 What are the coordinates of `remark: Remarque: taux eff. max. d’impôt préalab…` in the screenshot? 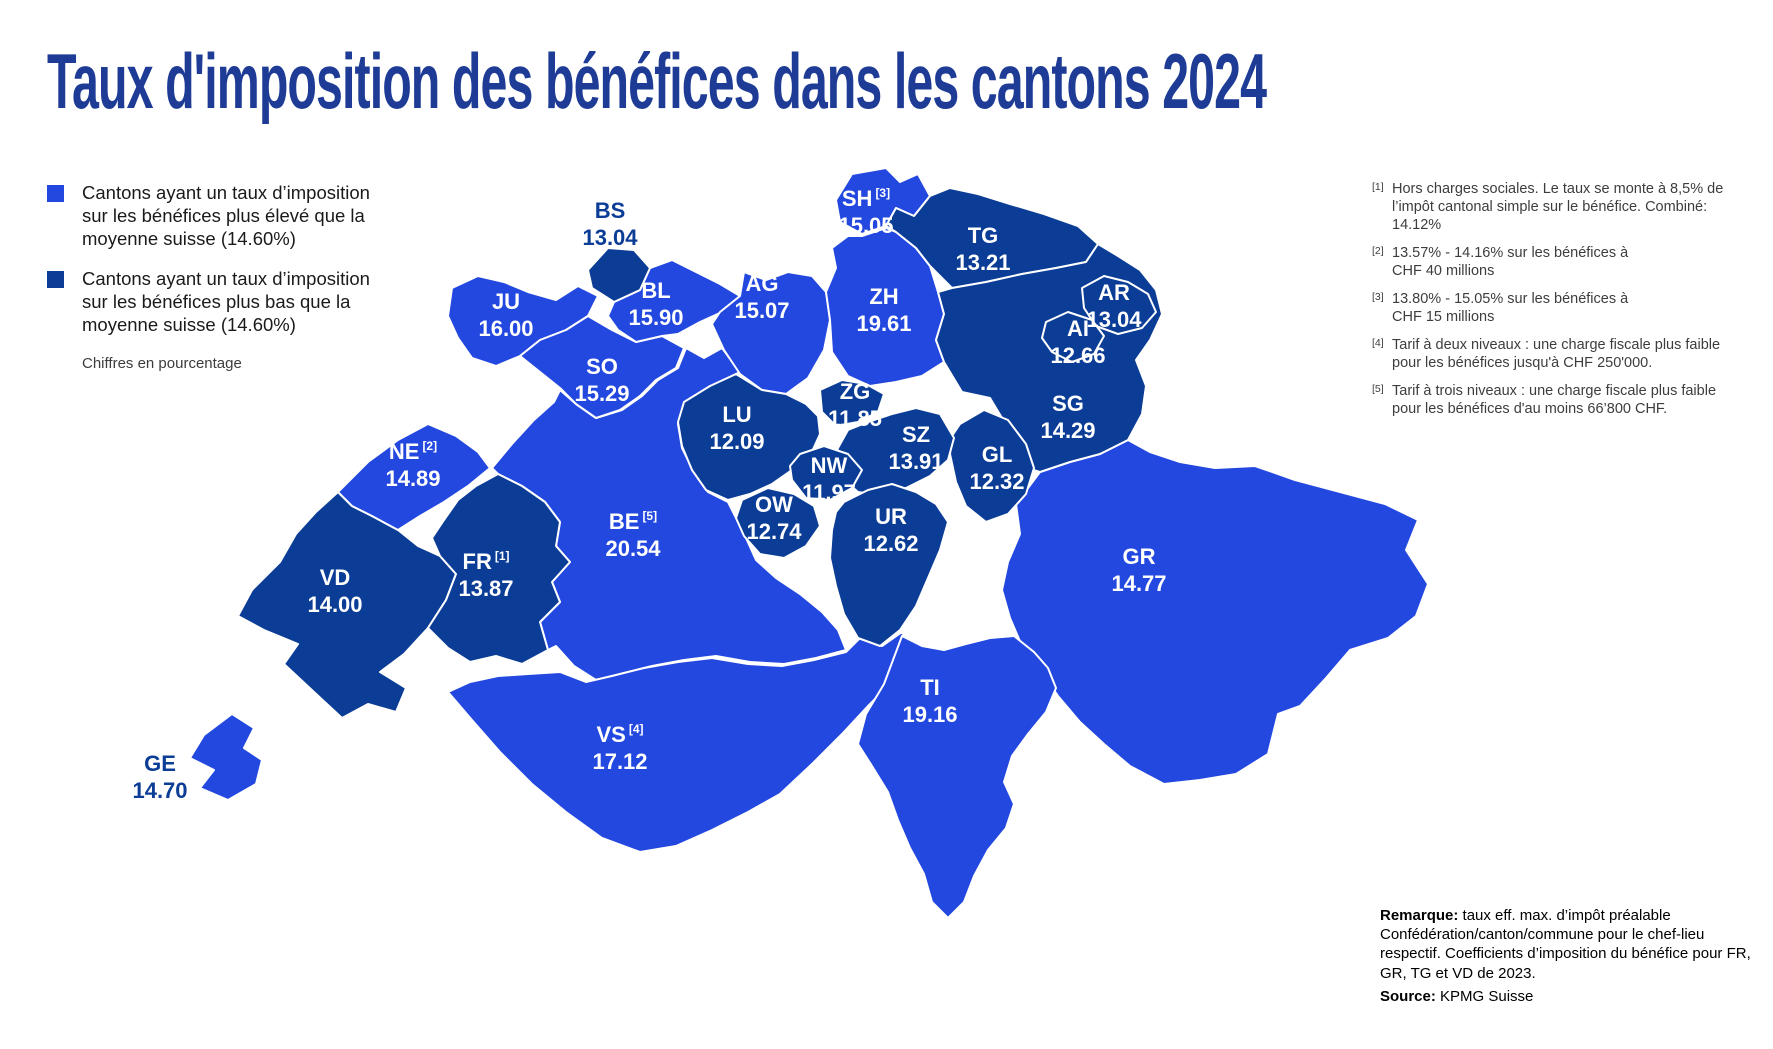 It's located at (1566, 944).